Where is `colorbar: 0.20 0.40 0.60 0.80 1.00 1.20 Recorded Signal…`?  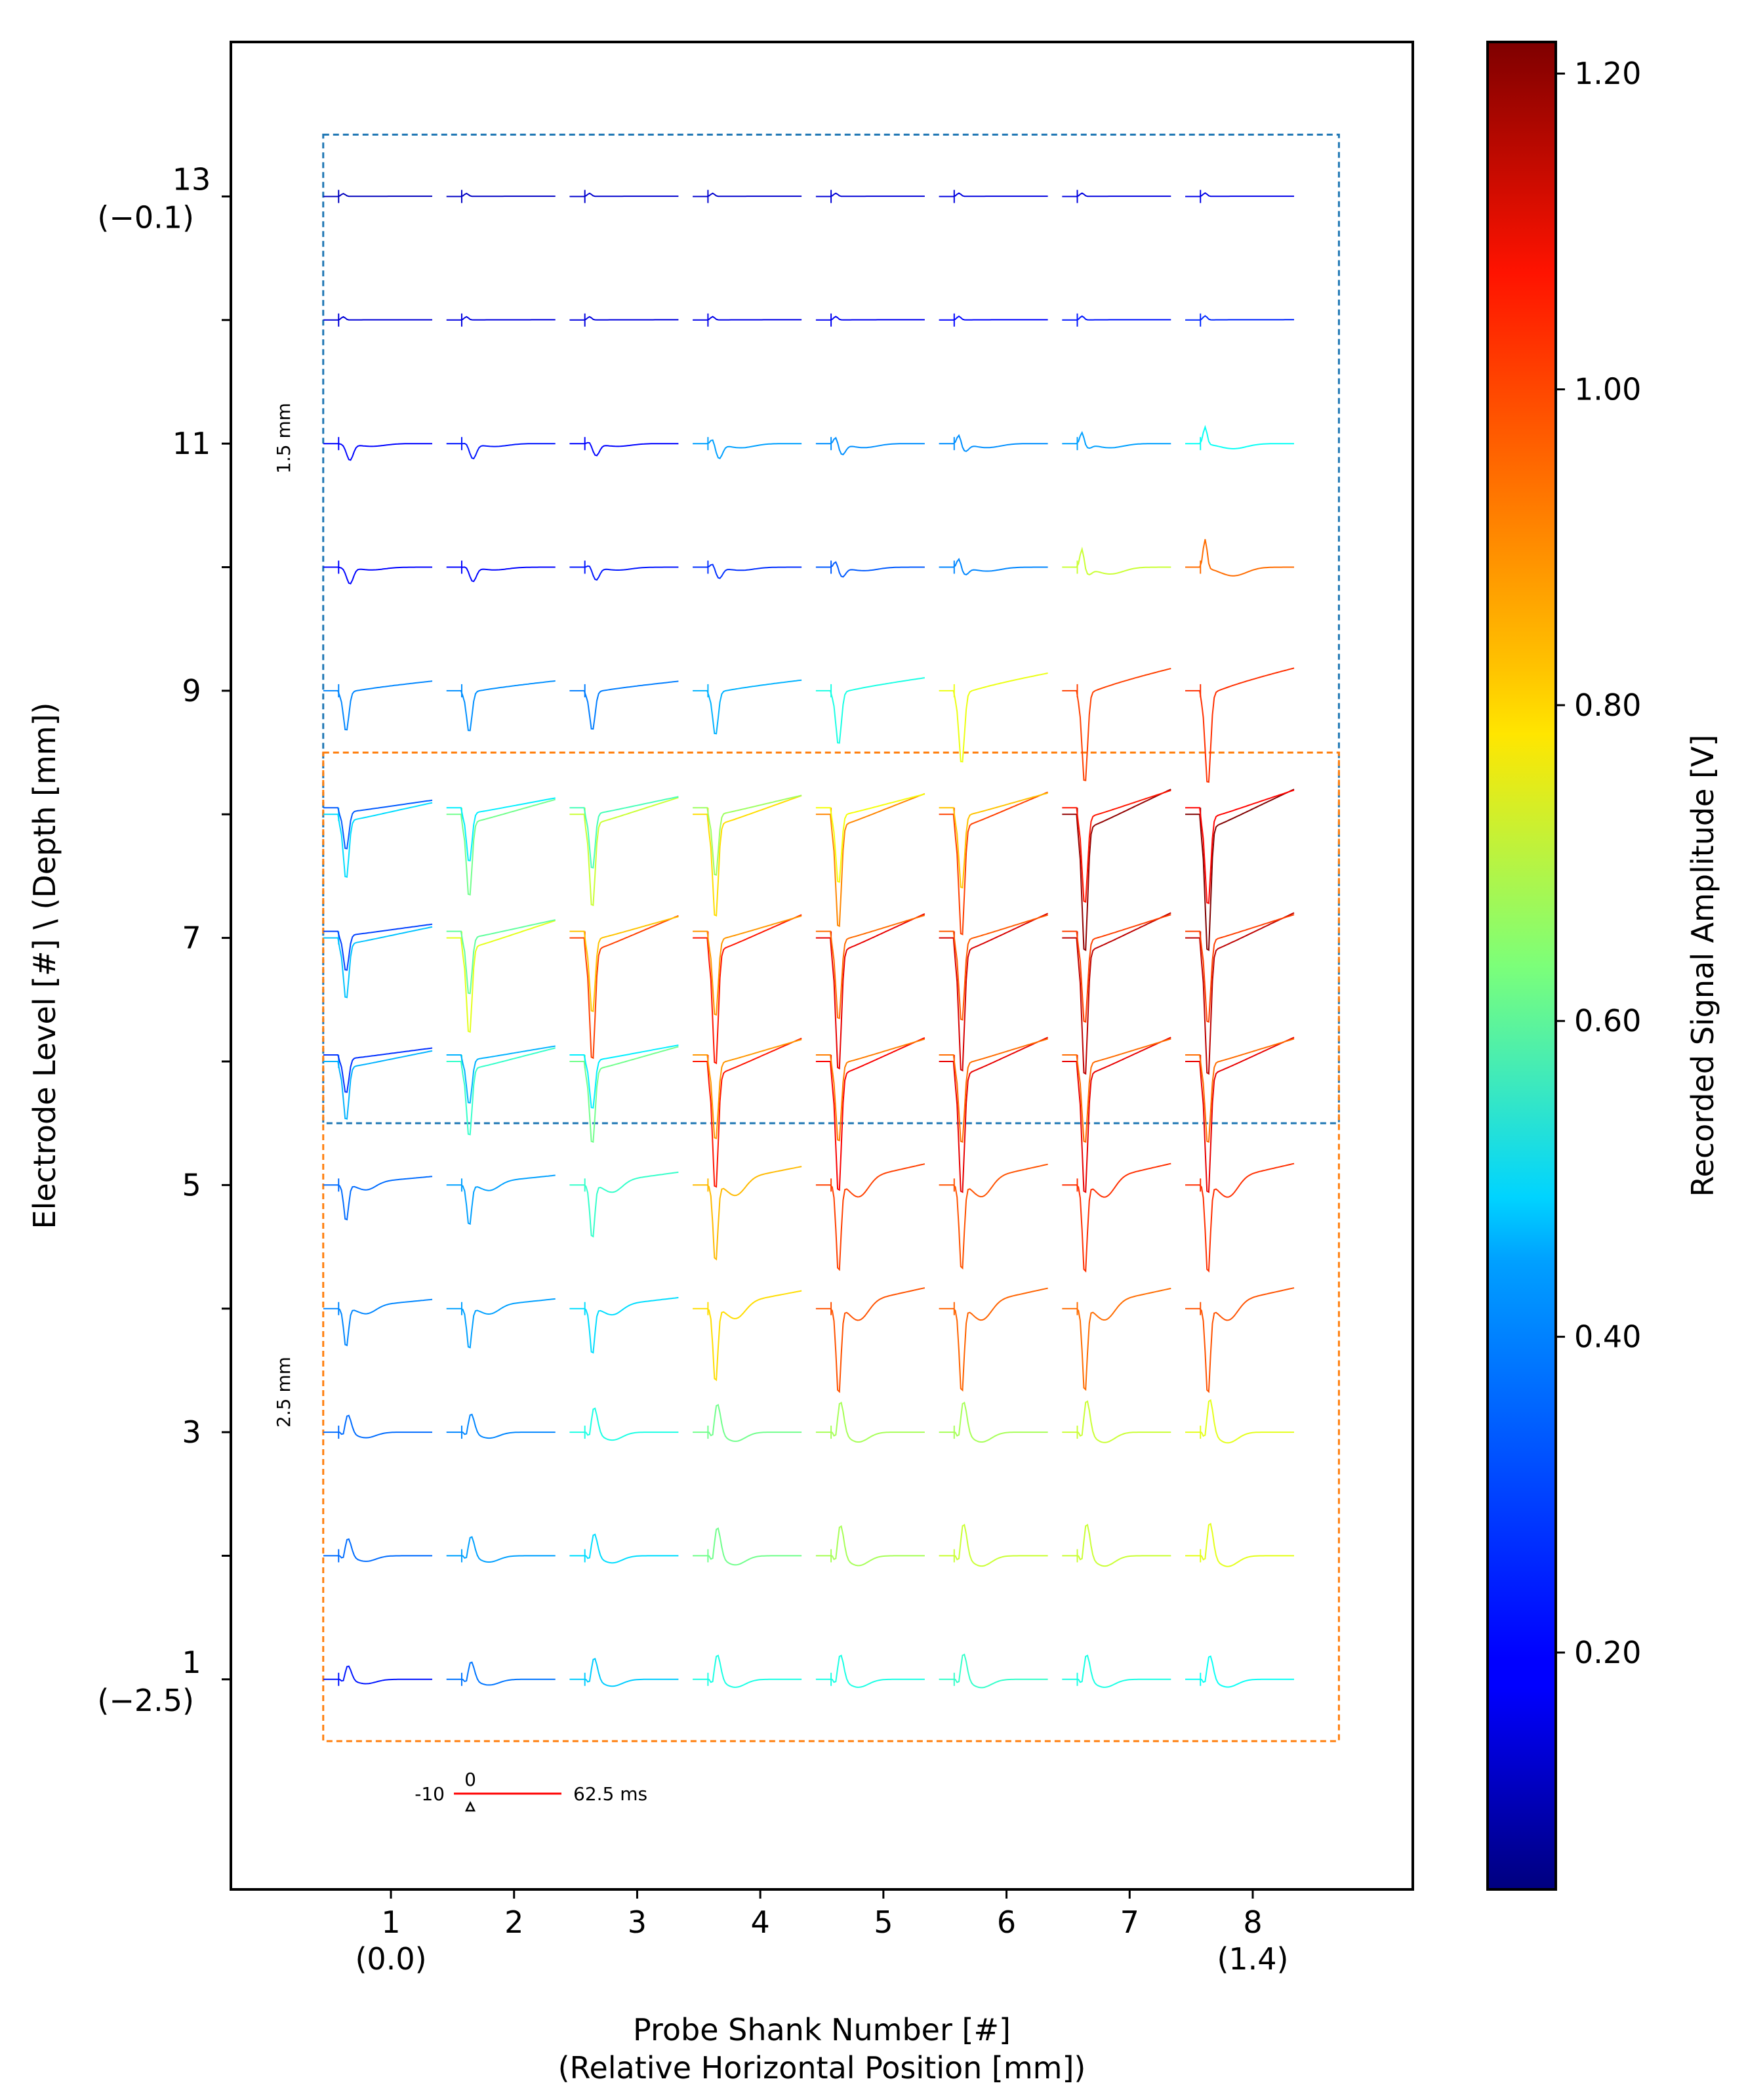
colorbar: 0.20 0.40 0.60 0.80 1.00 1.20 Recorded Signal… is located at coordinates (1603, 966).